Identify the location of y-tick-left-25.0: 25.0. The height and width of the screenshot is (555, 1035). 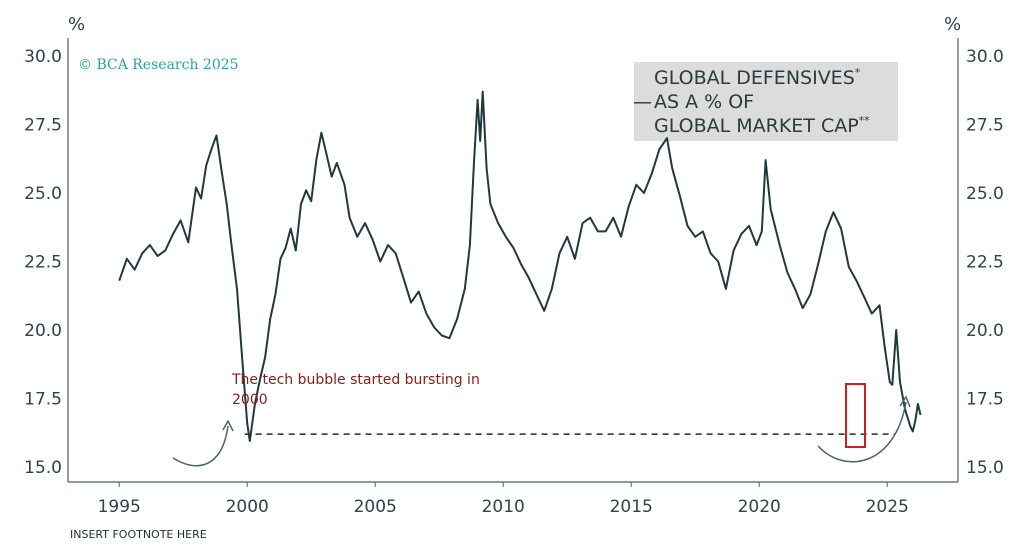
(43, 194).